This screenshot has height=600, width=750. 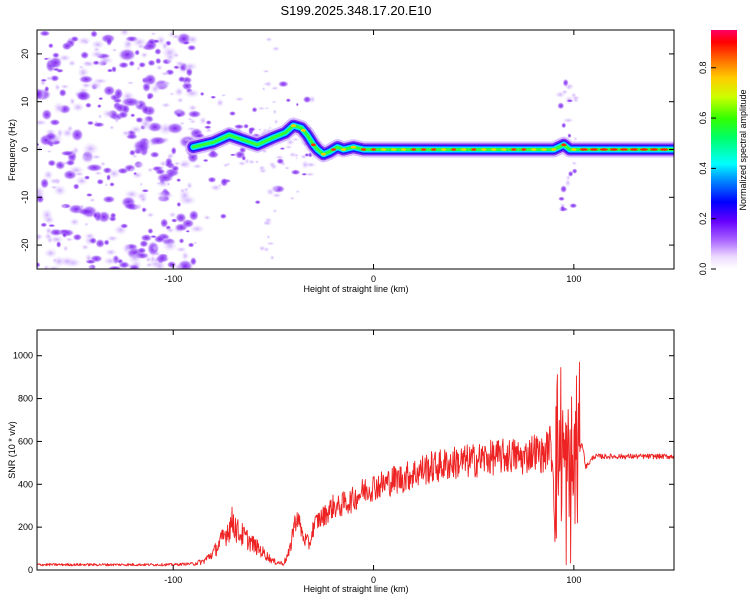 What do you see at coordinates (355, 289) in the screenshot?
I see `spectrogram-x-label: Height of straight line (km)` at bounding box center [355, 289].